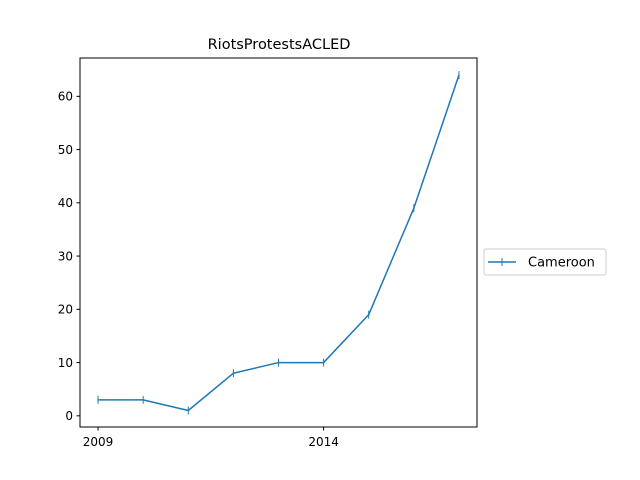 Image resolution: width=640 pixels, height=480 pixels. What do you see at coordinates (65, 363) in the screenshot?
I see `y-tick-label: 10` at bounding box center [65, 363].